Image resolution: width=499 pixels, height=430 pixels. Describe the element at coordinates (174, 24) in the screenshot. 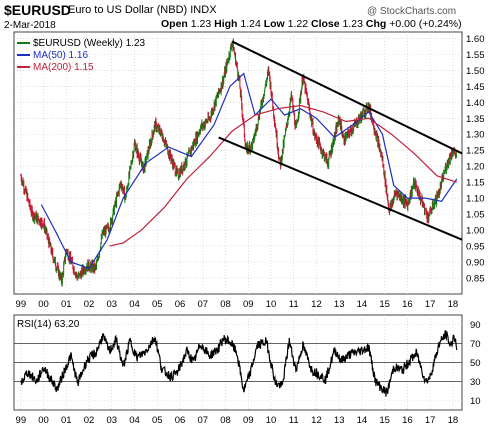

I see `open-label: Open` at that location.